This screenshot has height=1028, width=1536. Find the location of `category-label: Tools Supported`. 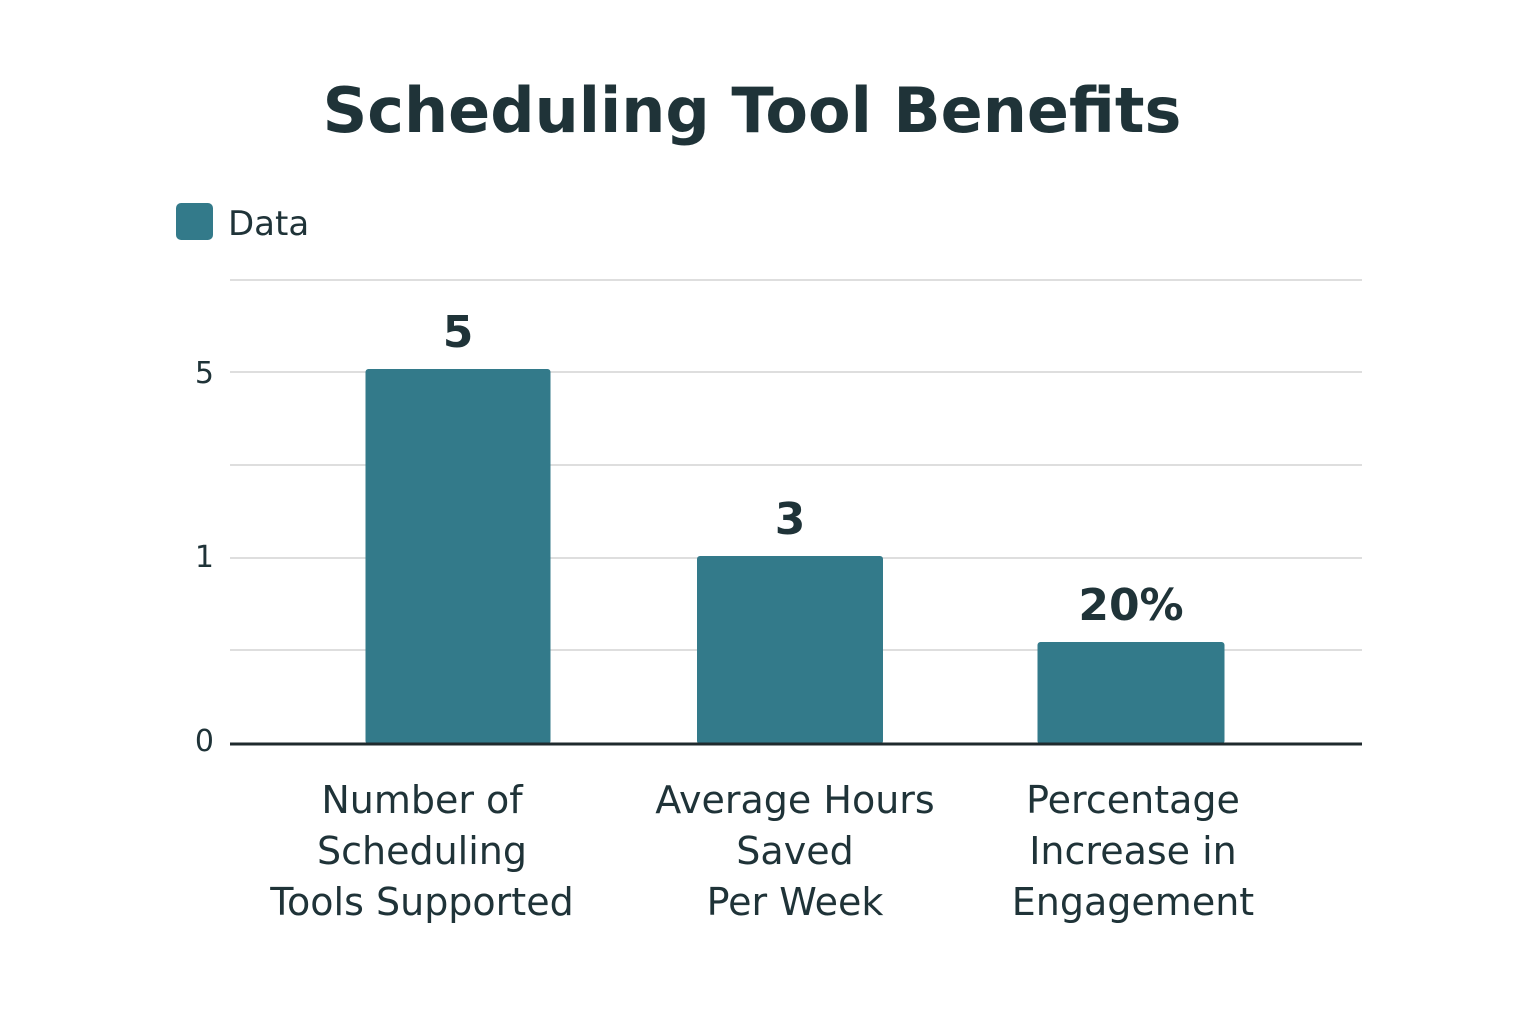

category-label: Tools Supported is located at coordinates (421, 902).